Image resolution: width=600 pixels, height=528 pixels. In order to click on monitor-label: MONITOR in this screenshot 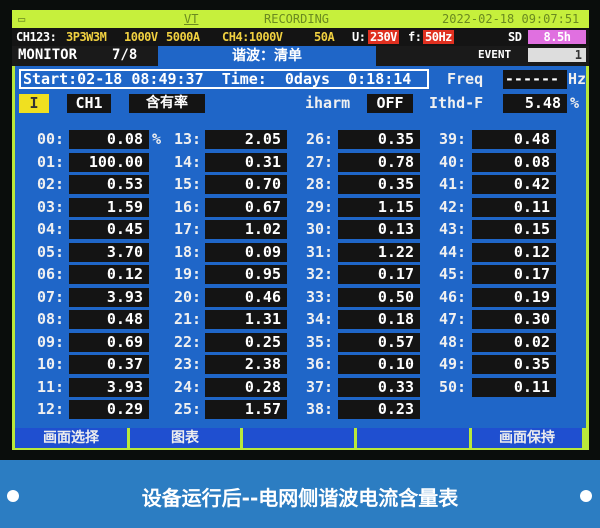, I will do `click(48, 55)`.